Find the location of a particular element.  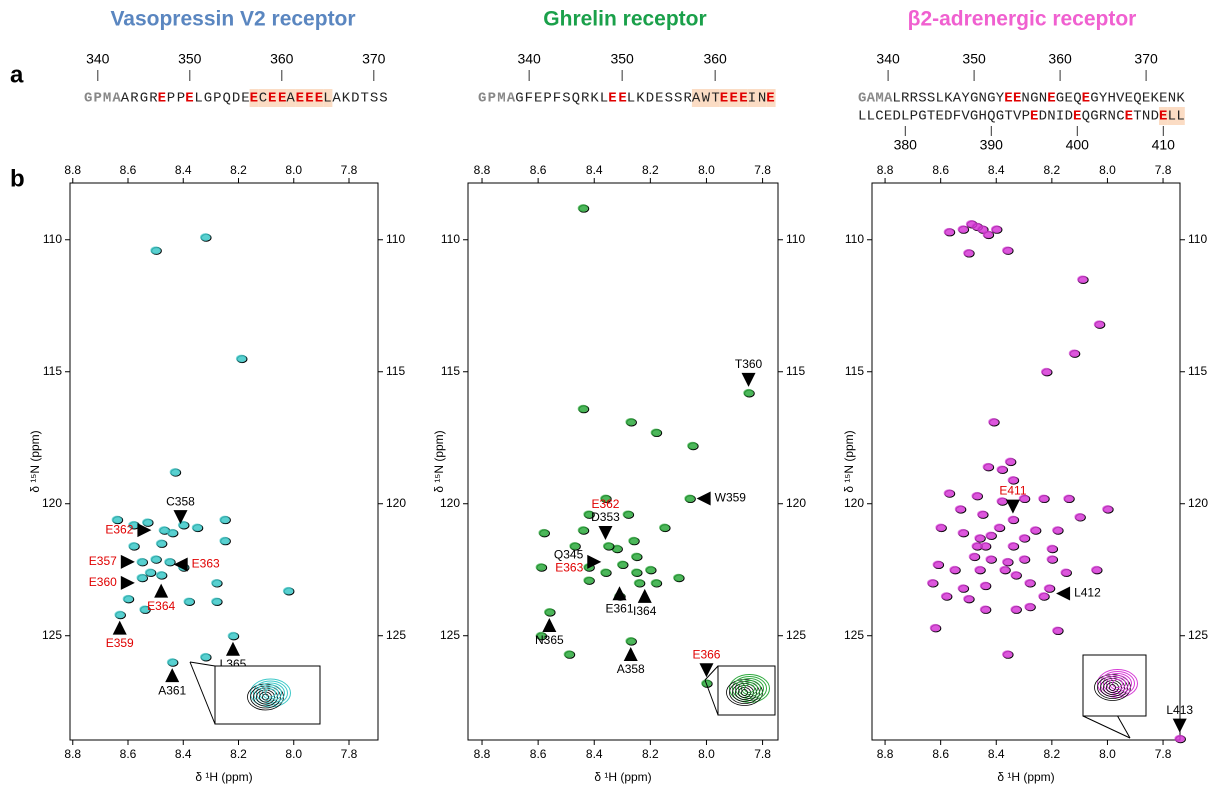

sequence-segment: GAMA is located at coordinates (875, 99).